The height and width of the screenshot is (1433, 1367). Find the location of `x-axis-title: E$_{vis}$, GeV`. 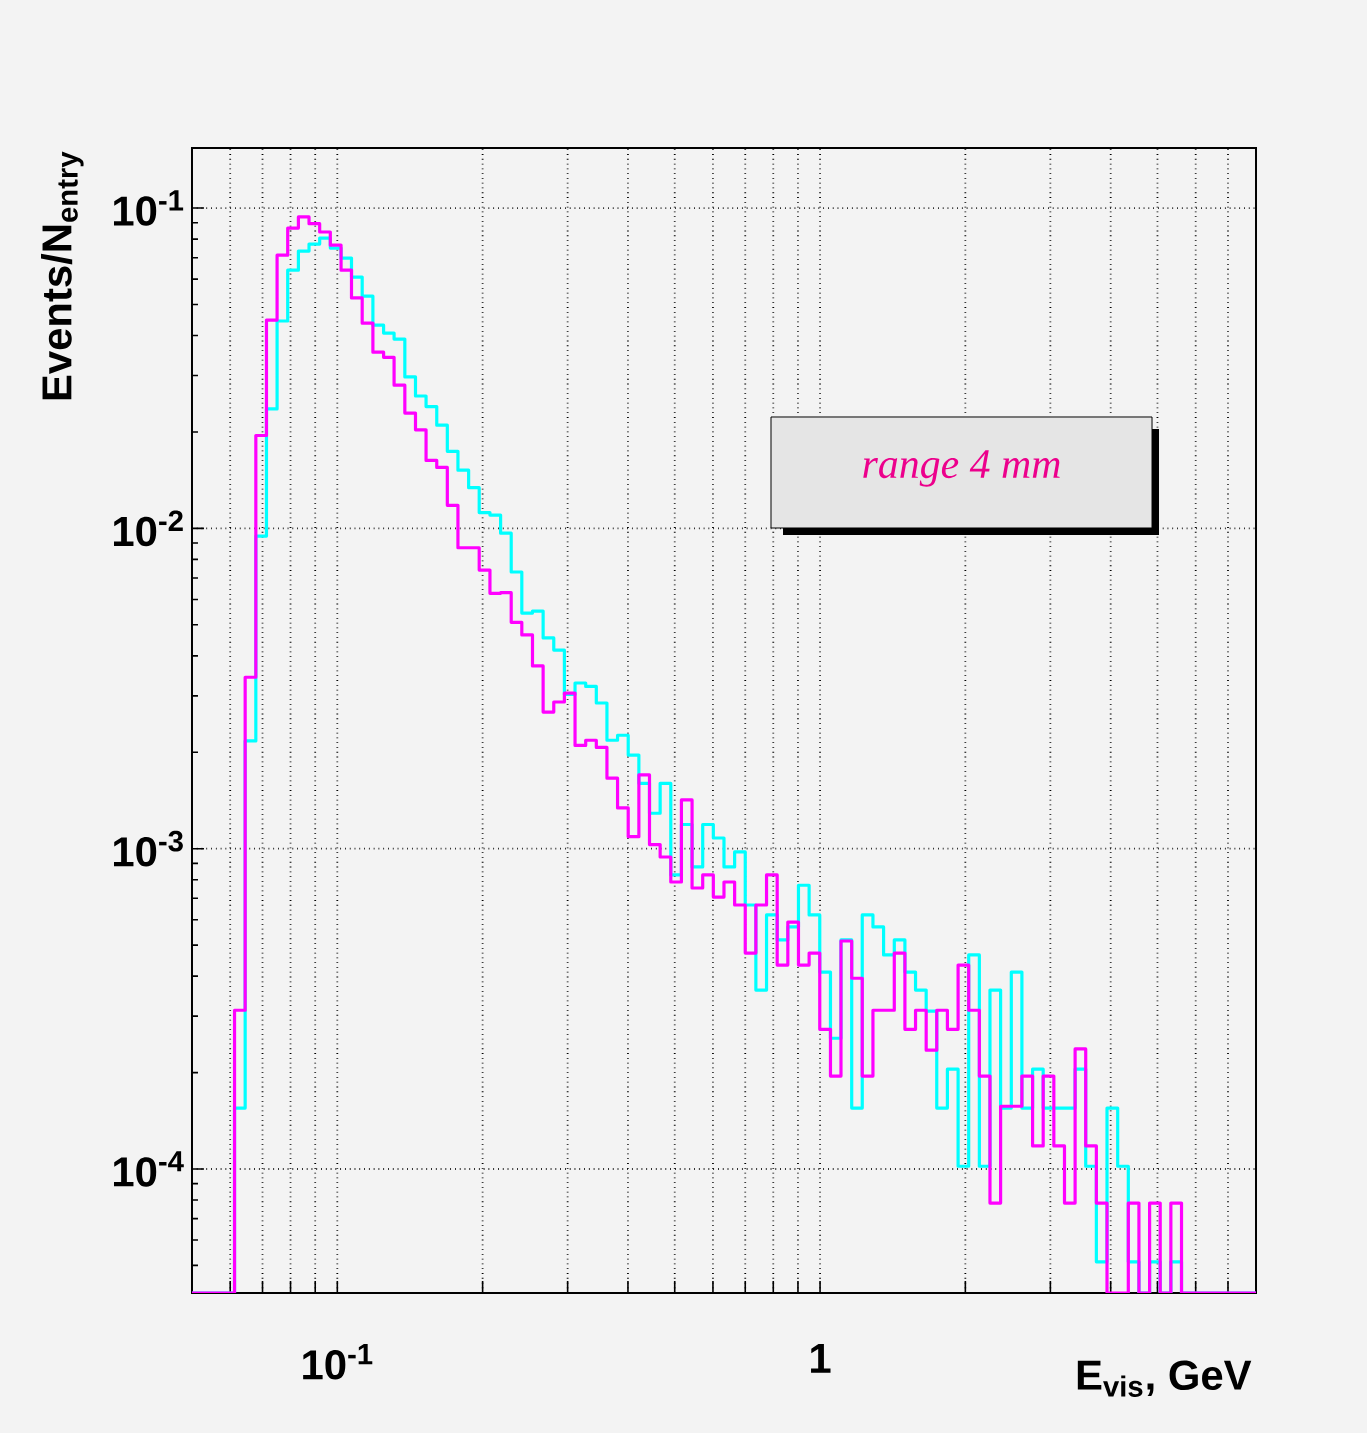

x-axis-title: E$_{vis}$, GeV is located at coordinates (1164, 1378).